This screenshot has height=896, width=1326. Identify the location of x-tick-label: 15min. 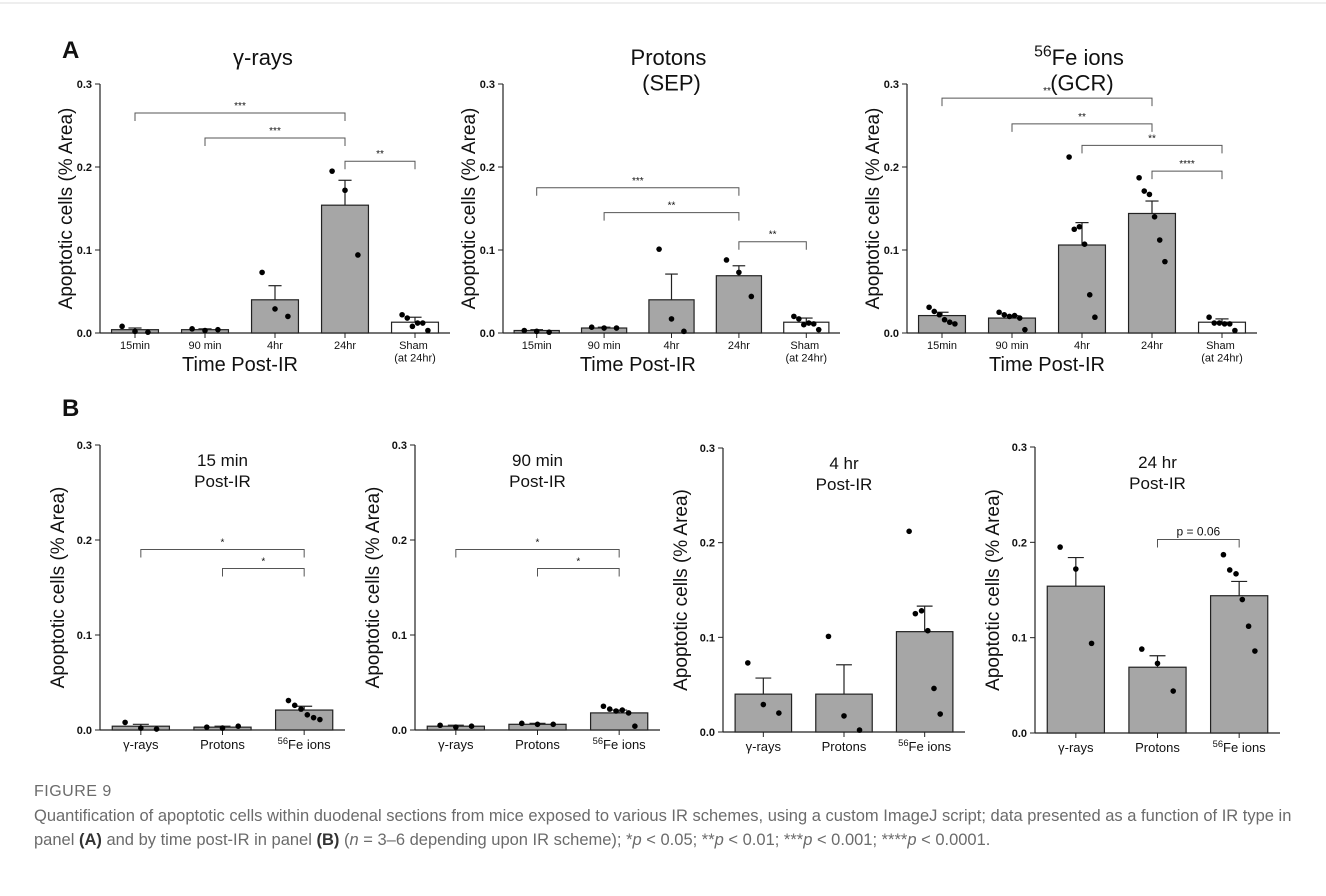
(537, 346).